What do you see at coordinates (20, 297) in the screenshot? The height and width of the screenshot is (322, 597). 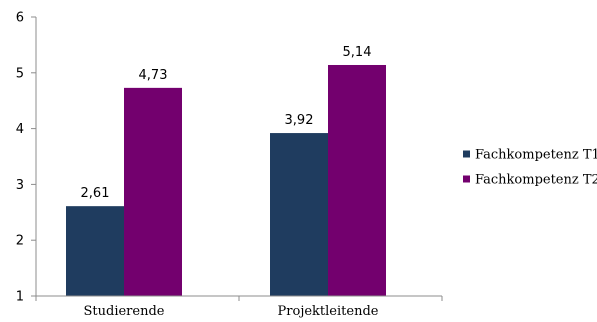 I see `y-tick-label: 1` at bounding box center [20, 297].